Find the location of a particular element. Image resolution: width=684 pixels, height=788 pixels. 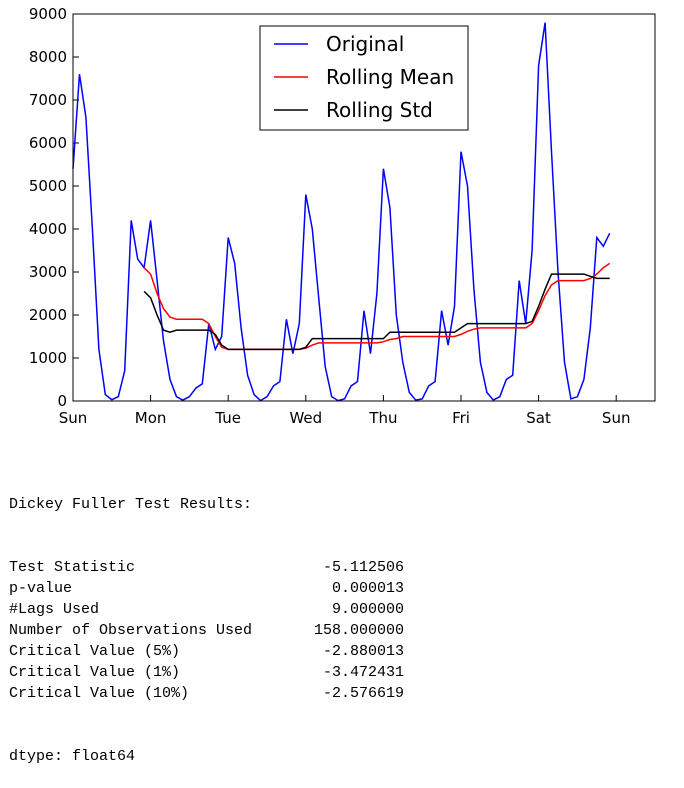

row-label: Test Statistic is located at coordinates (72, 567).